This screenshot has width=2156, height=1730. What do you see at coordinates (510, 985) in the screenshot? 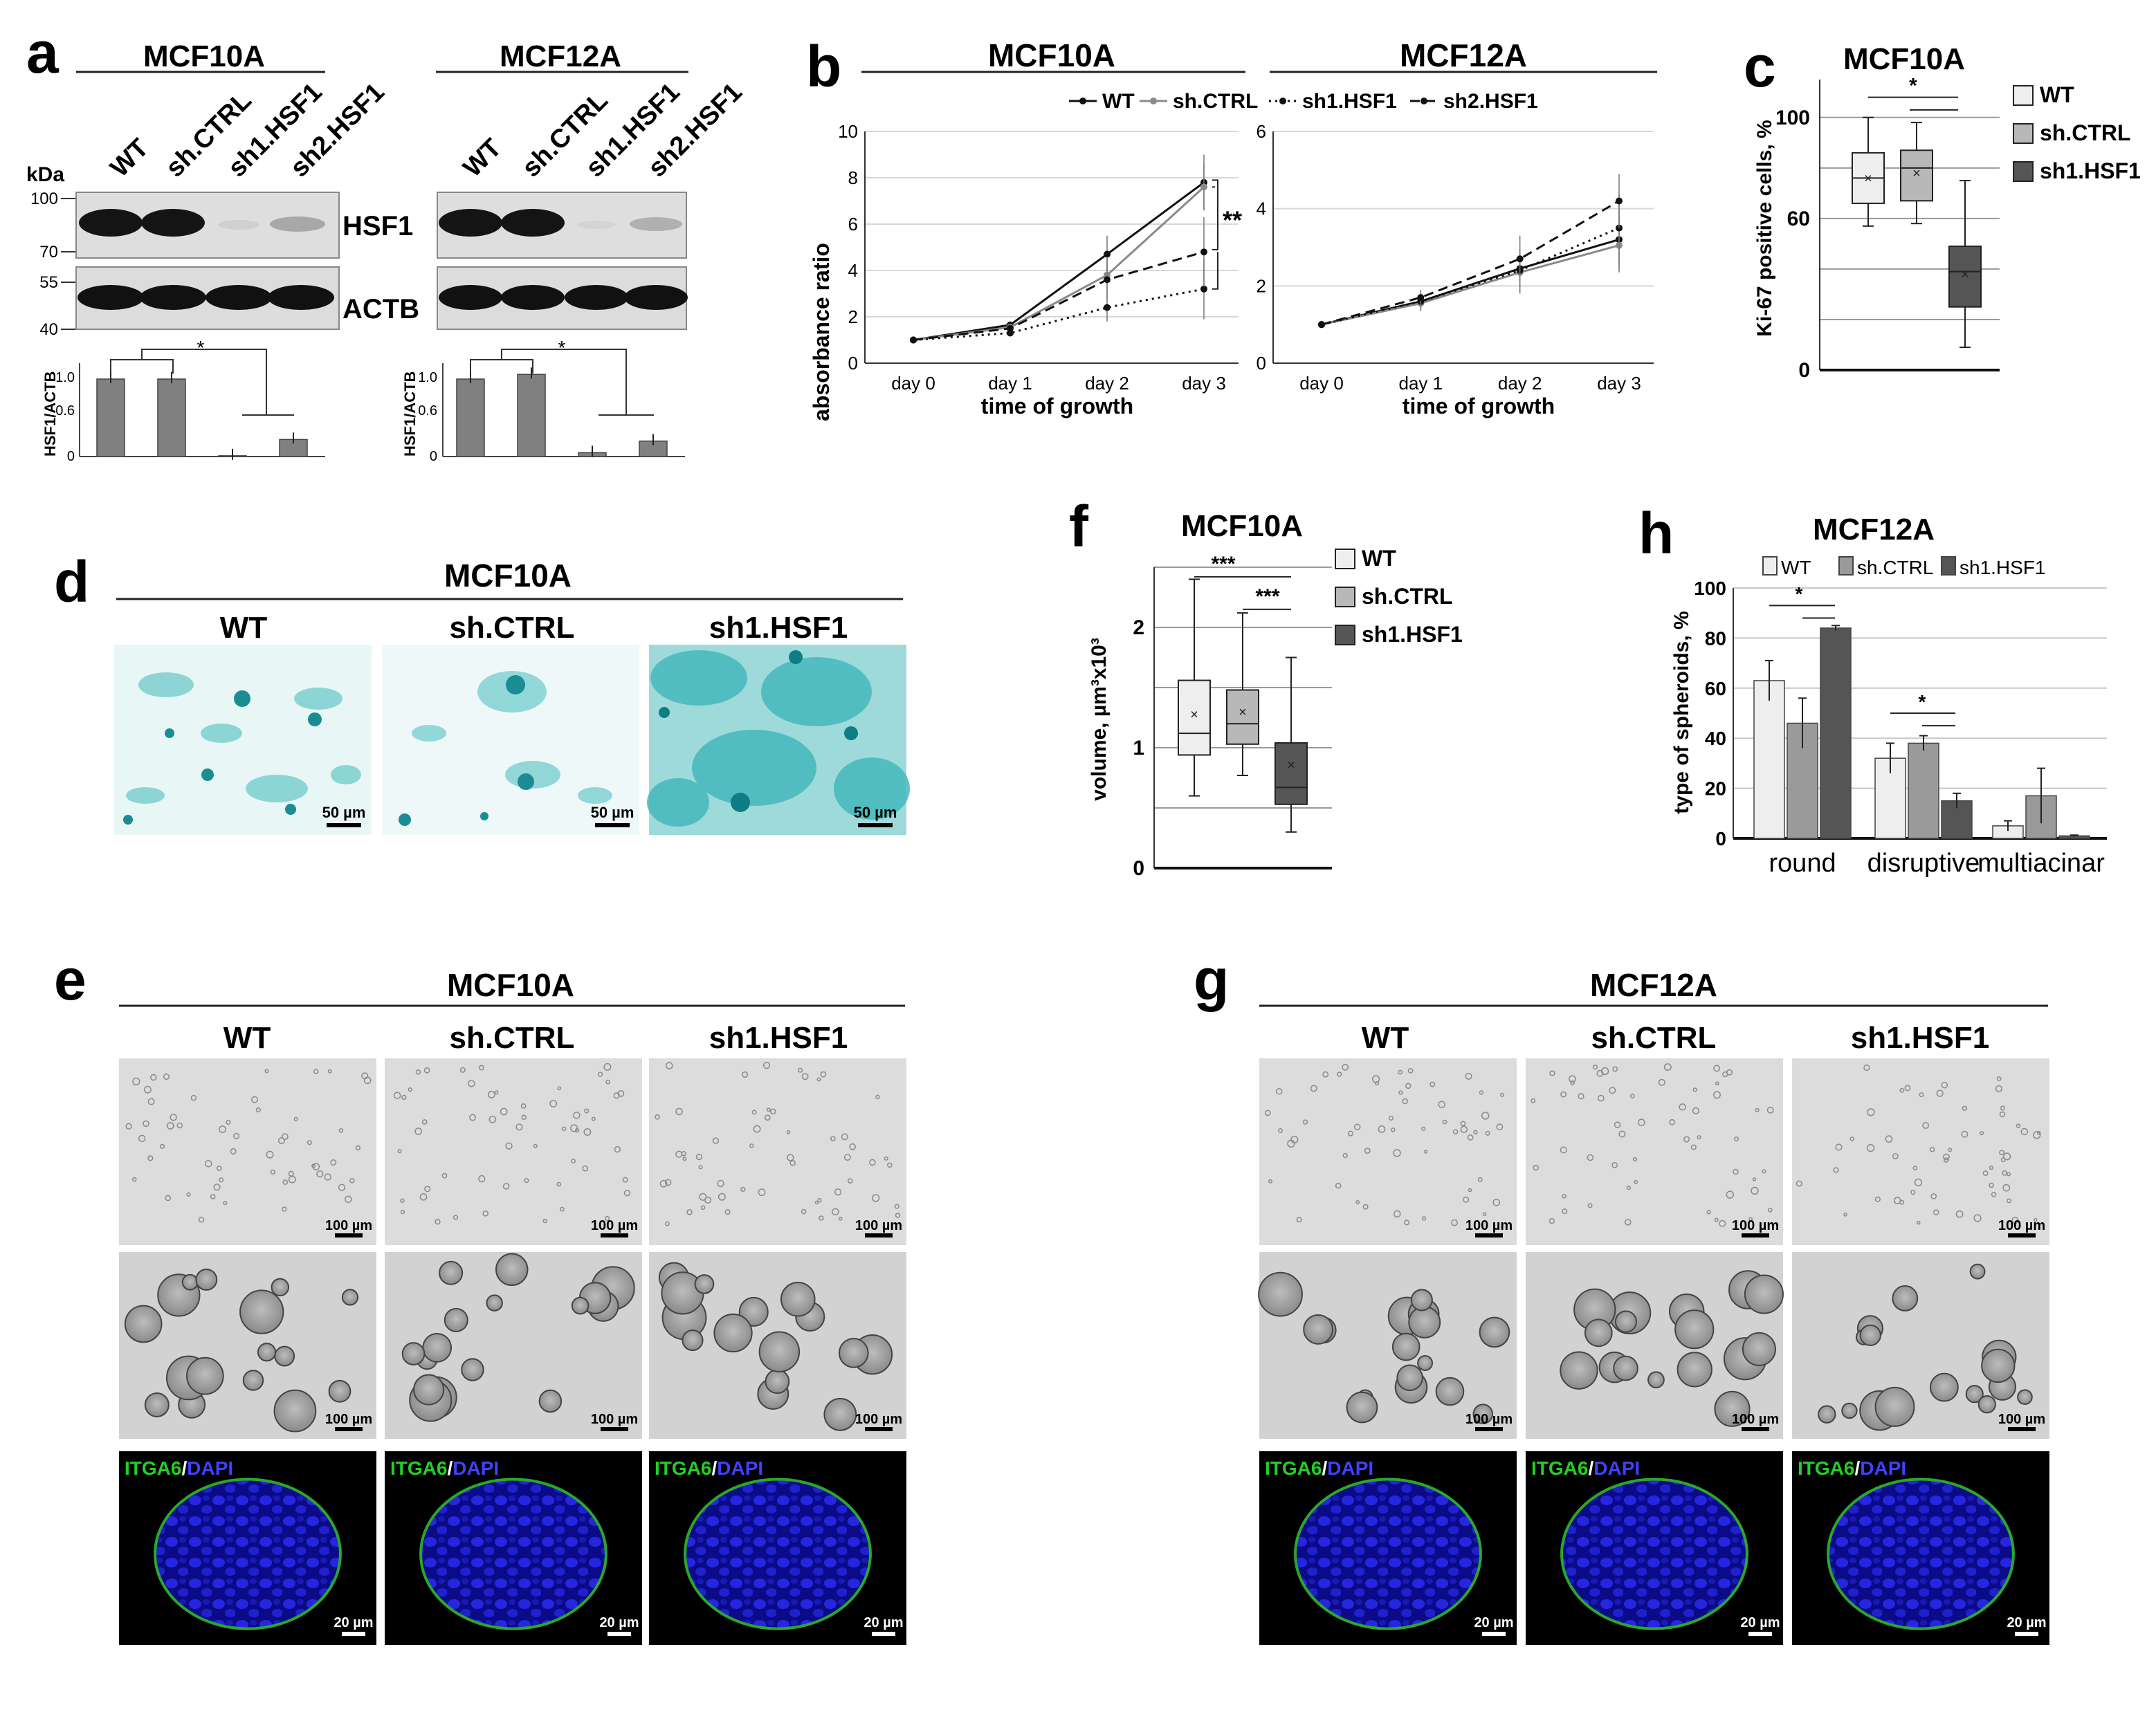
I see `panel-e-title: MCF10A` at bounding box center [510, 985].